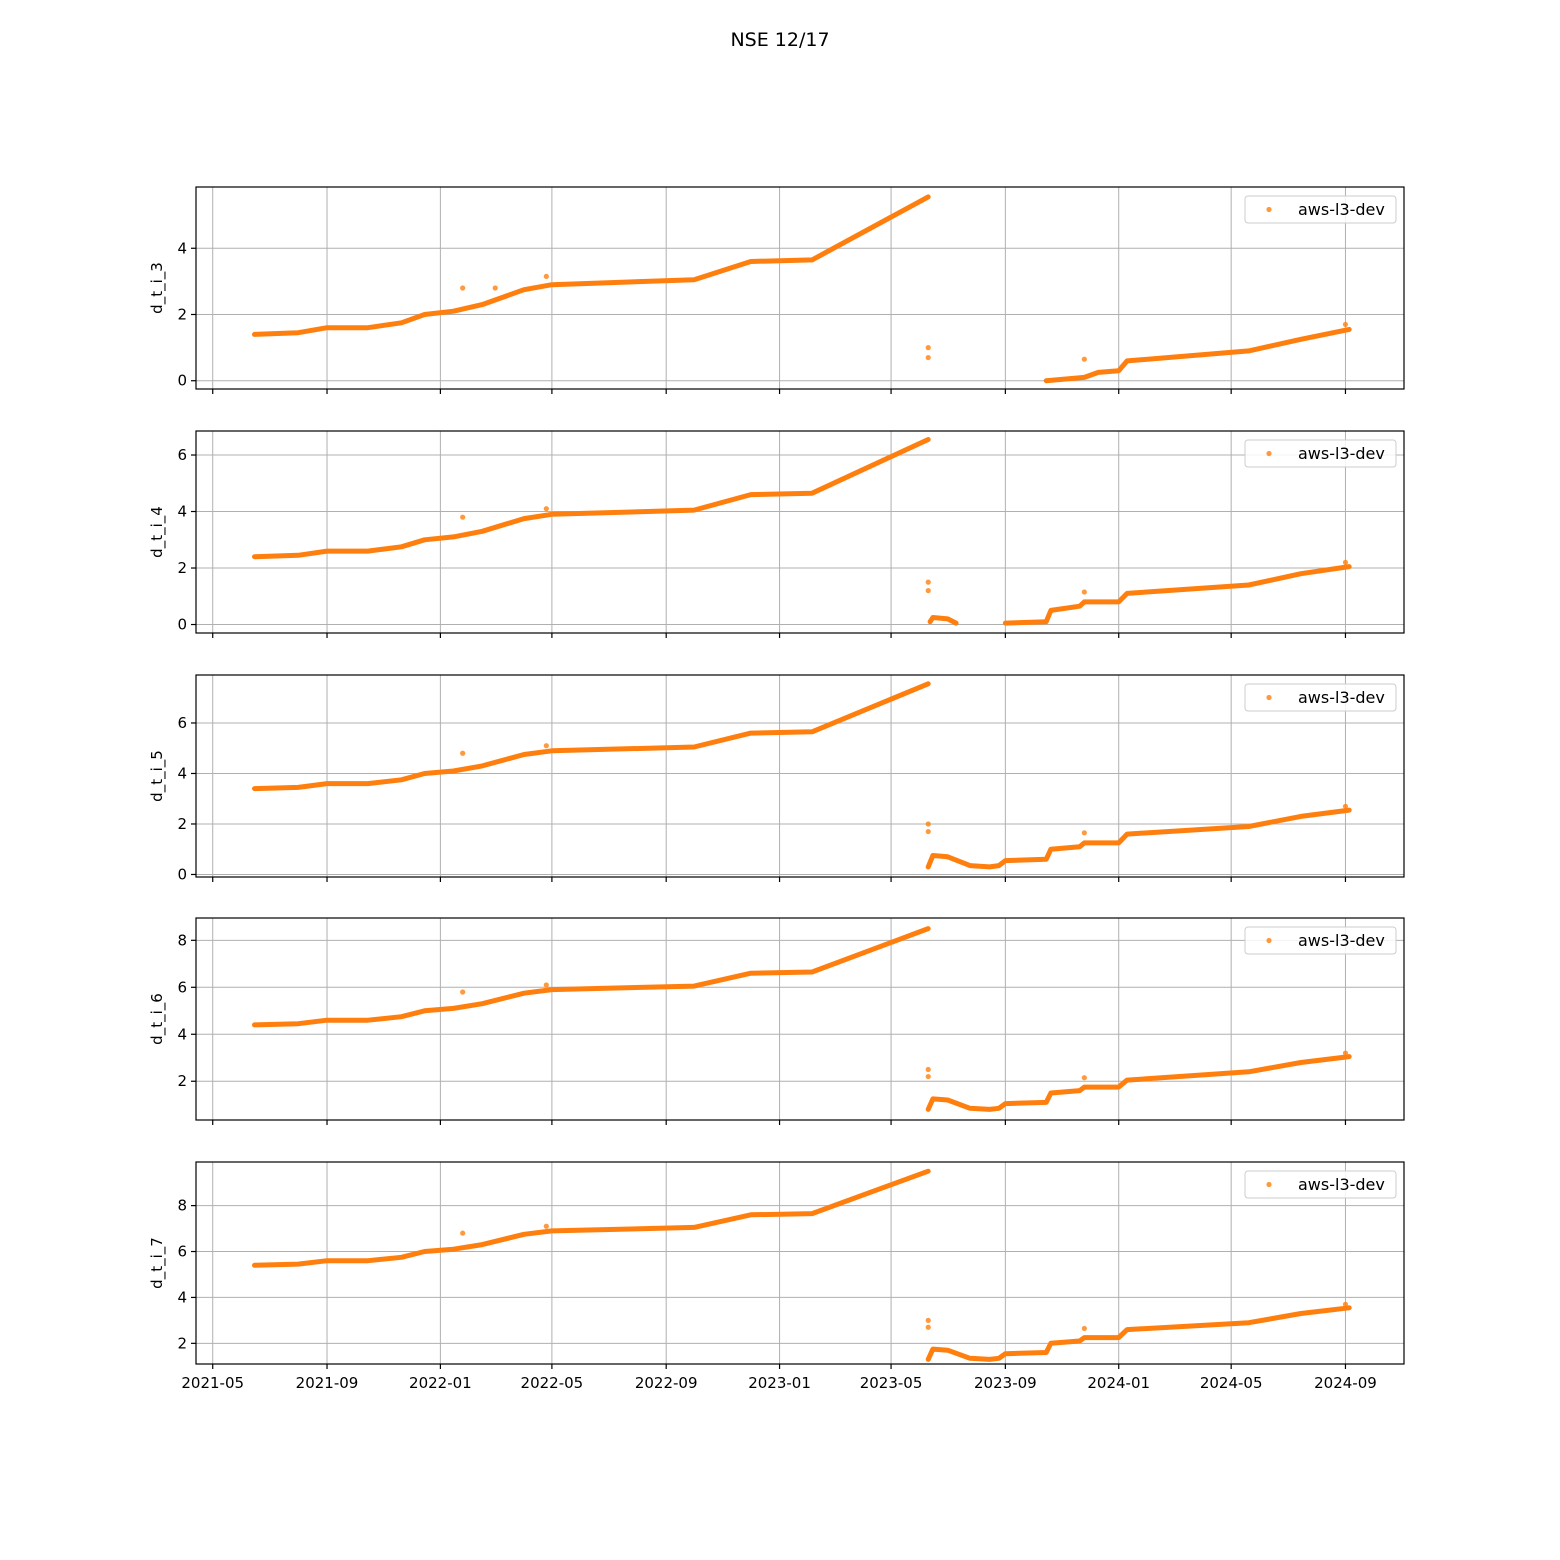 The height and width of the screenshot is (1560, 1560). I want to click on x-tick-label: 2022-09, so click(666, 1383).